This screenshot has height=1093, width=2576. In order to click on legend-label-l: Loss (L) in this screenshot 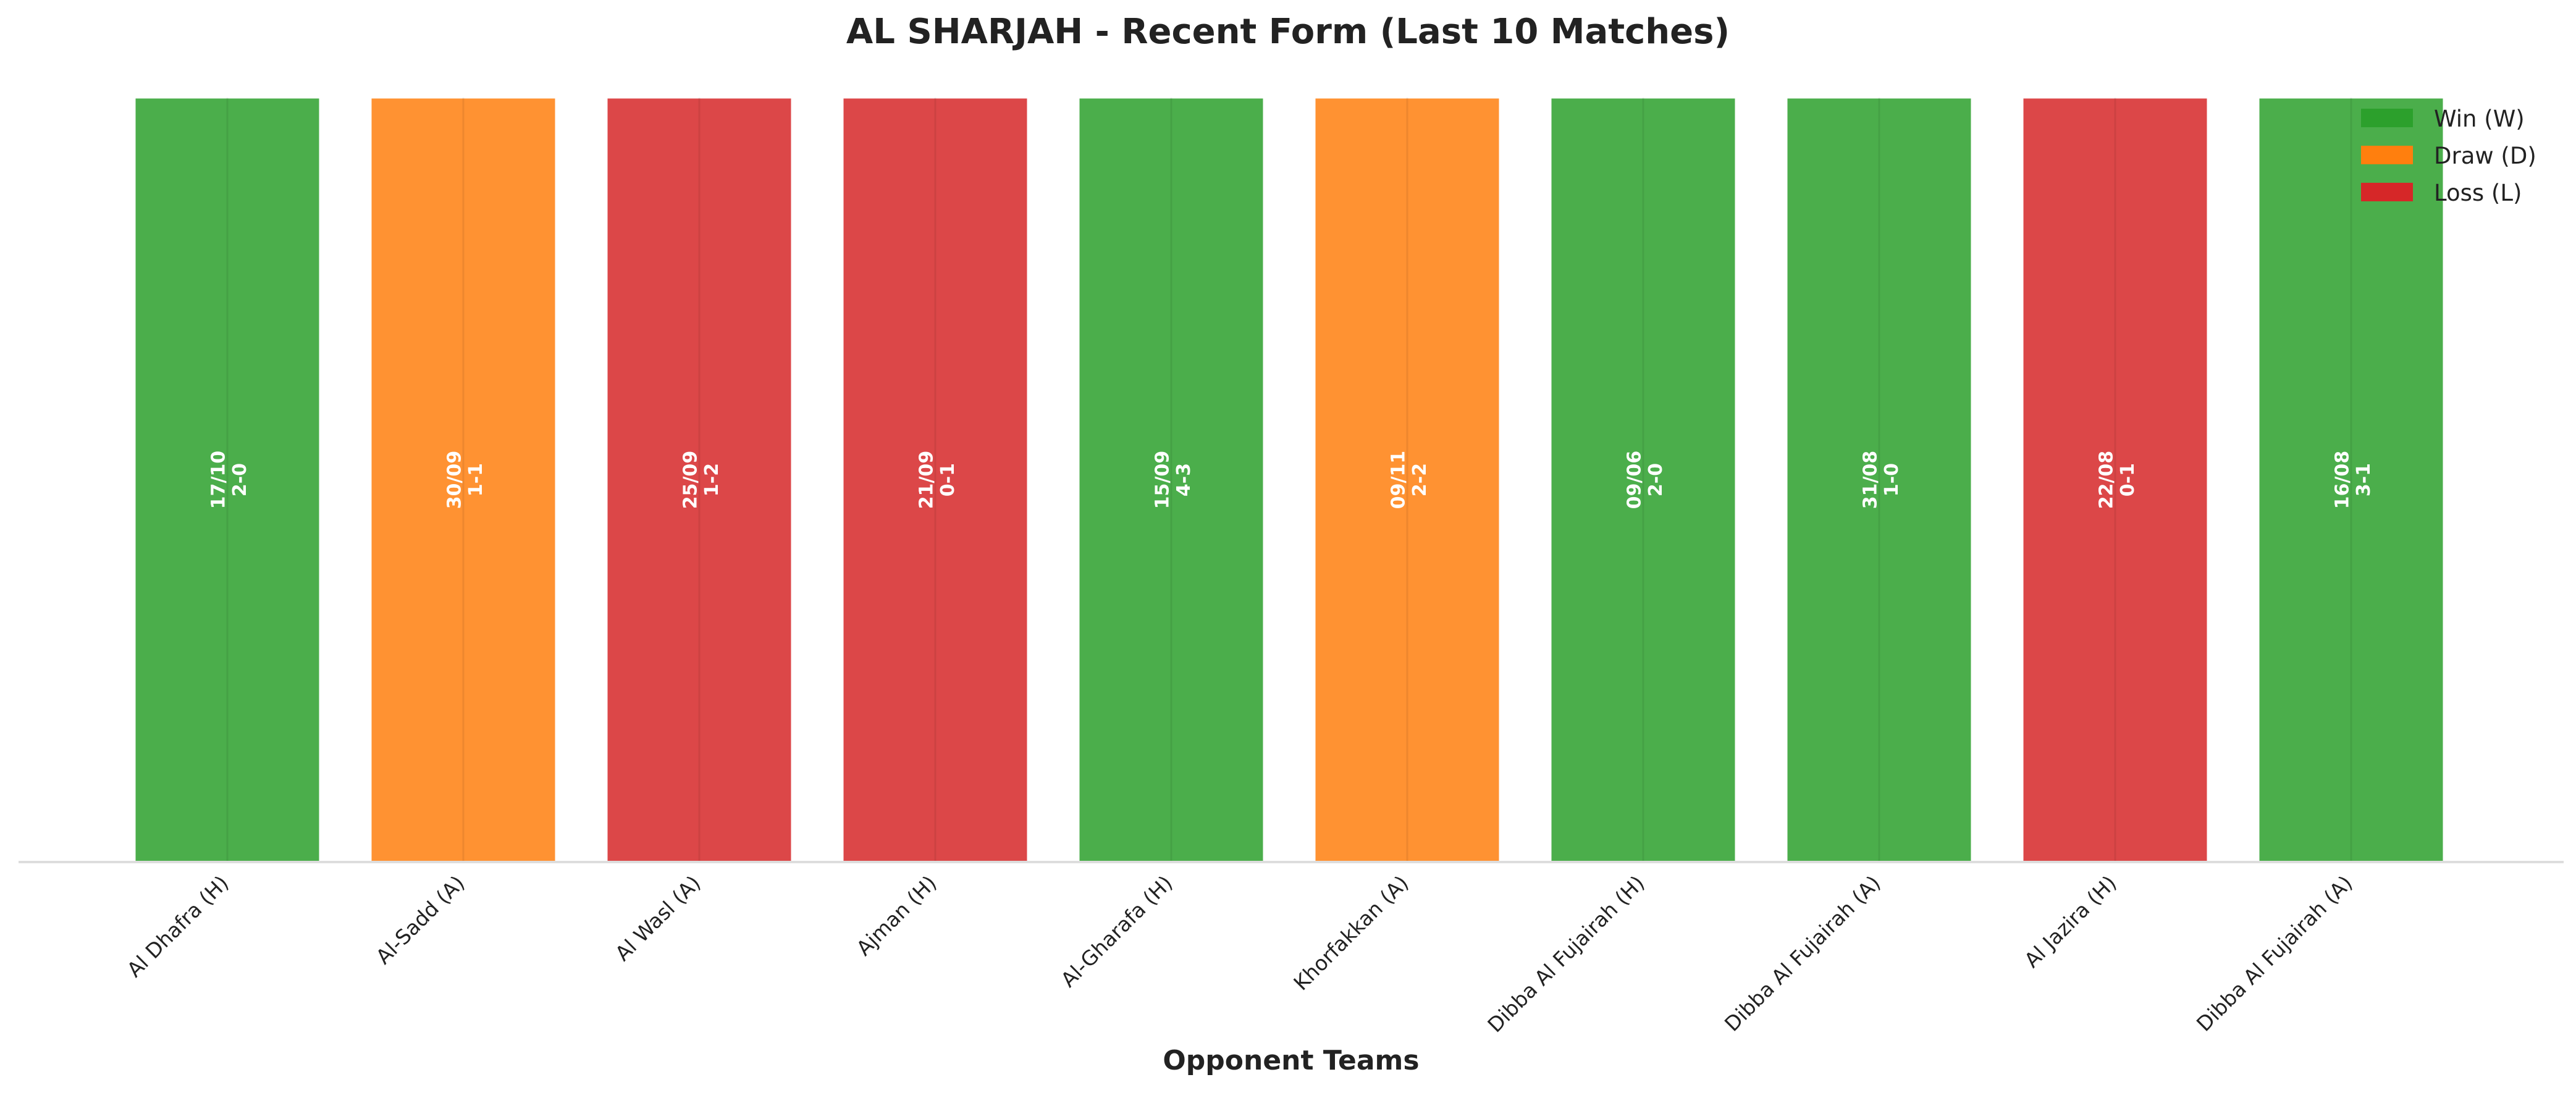, I will do `click(2478, 193)`.